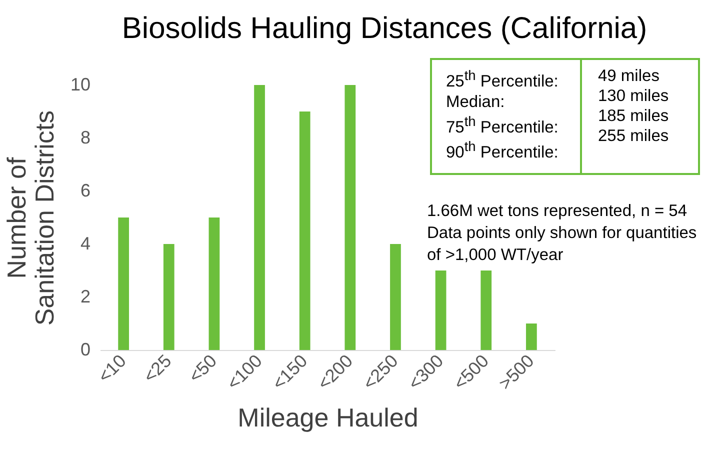 This screenshot has height=468, width=715. What do you see at coordinates (503, 79) in the screenshot?
I see `annotation: 25$^{th}$ Percentile:` at bounding box center [503, 79].